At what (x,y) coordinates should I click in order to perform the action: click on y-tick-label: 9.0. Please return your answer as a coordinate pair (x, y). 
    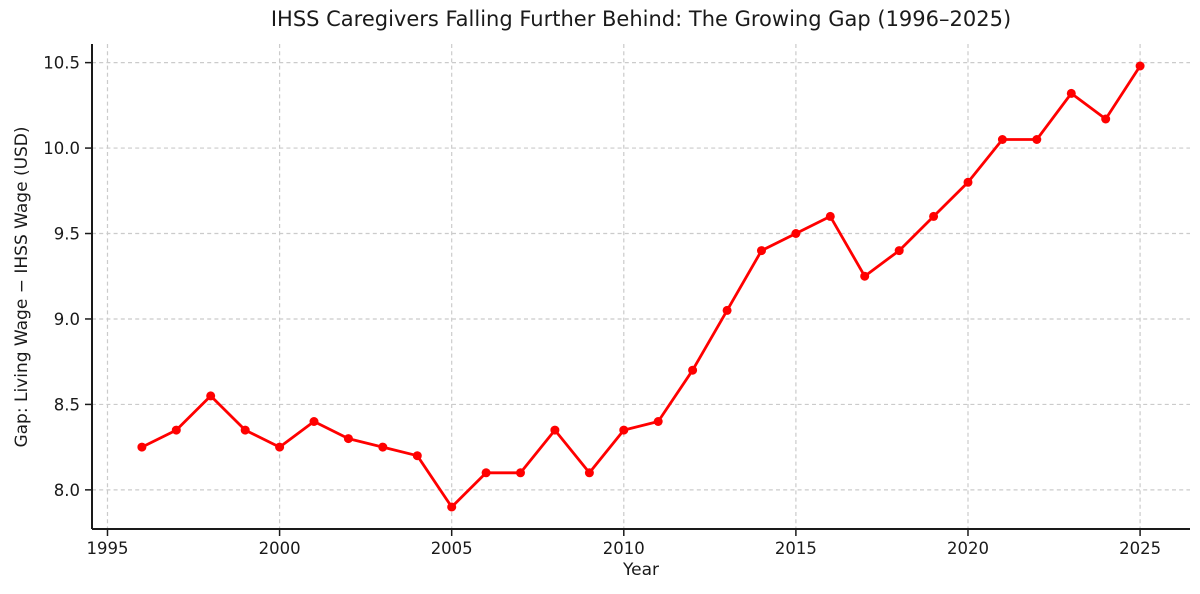
    Looking at the image, I should click on (67, 319).